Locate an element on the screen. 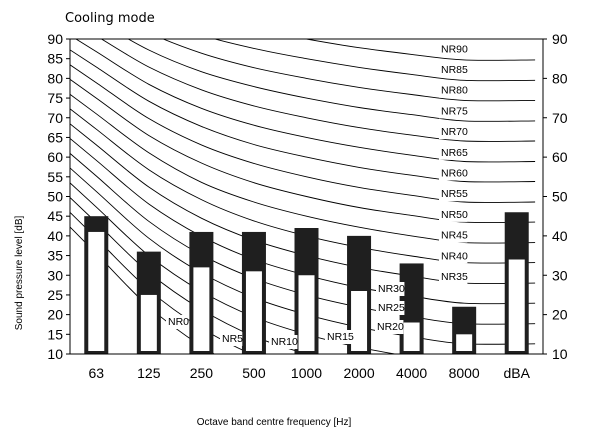 This screenshot has width=592, height=431. nr-label-nr65: NR65 is located at coordinates (454, 153).